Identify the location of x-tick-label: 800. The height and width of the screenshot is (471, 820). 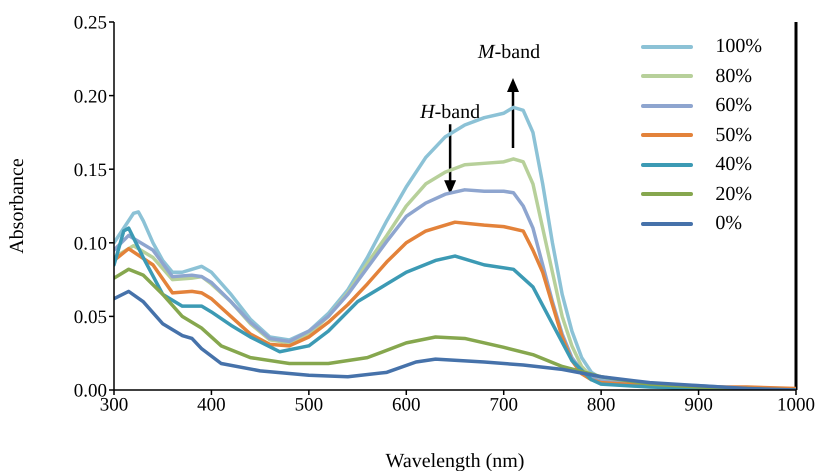
(601, 405).